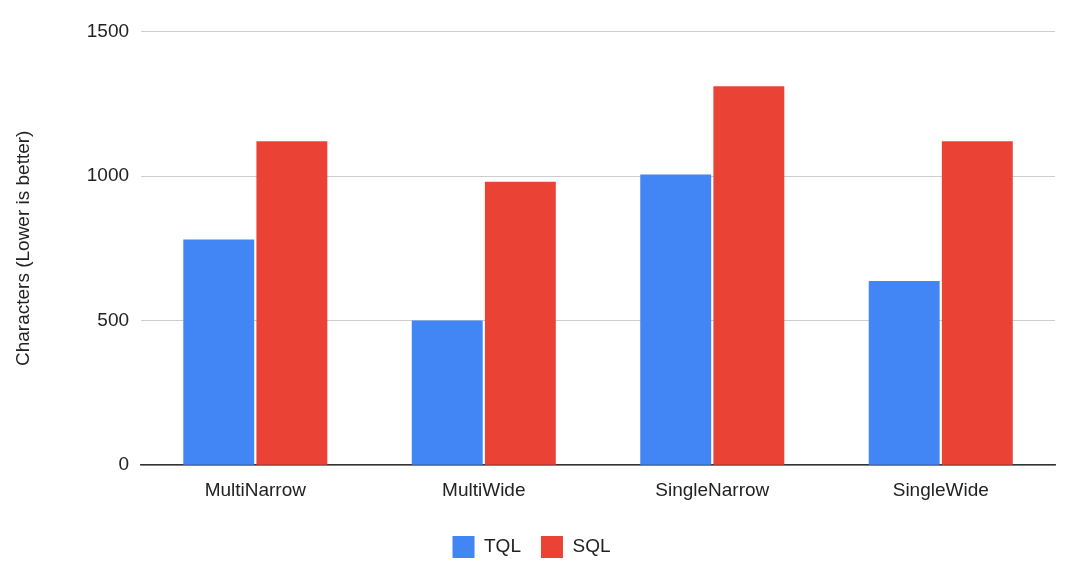 The width and height of the screenshot is (1065, 574). Describe the element at coordinates (591, 546) in the screenshot. I see `legend-label: SQL` at that location.